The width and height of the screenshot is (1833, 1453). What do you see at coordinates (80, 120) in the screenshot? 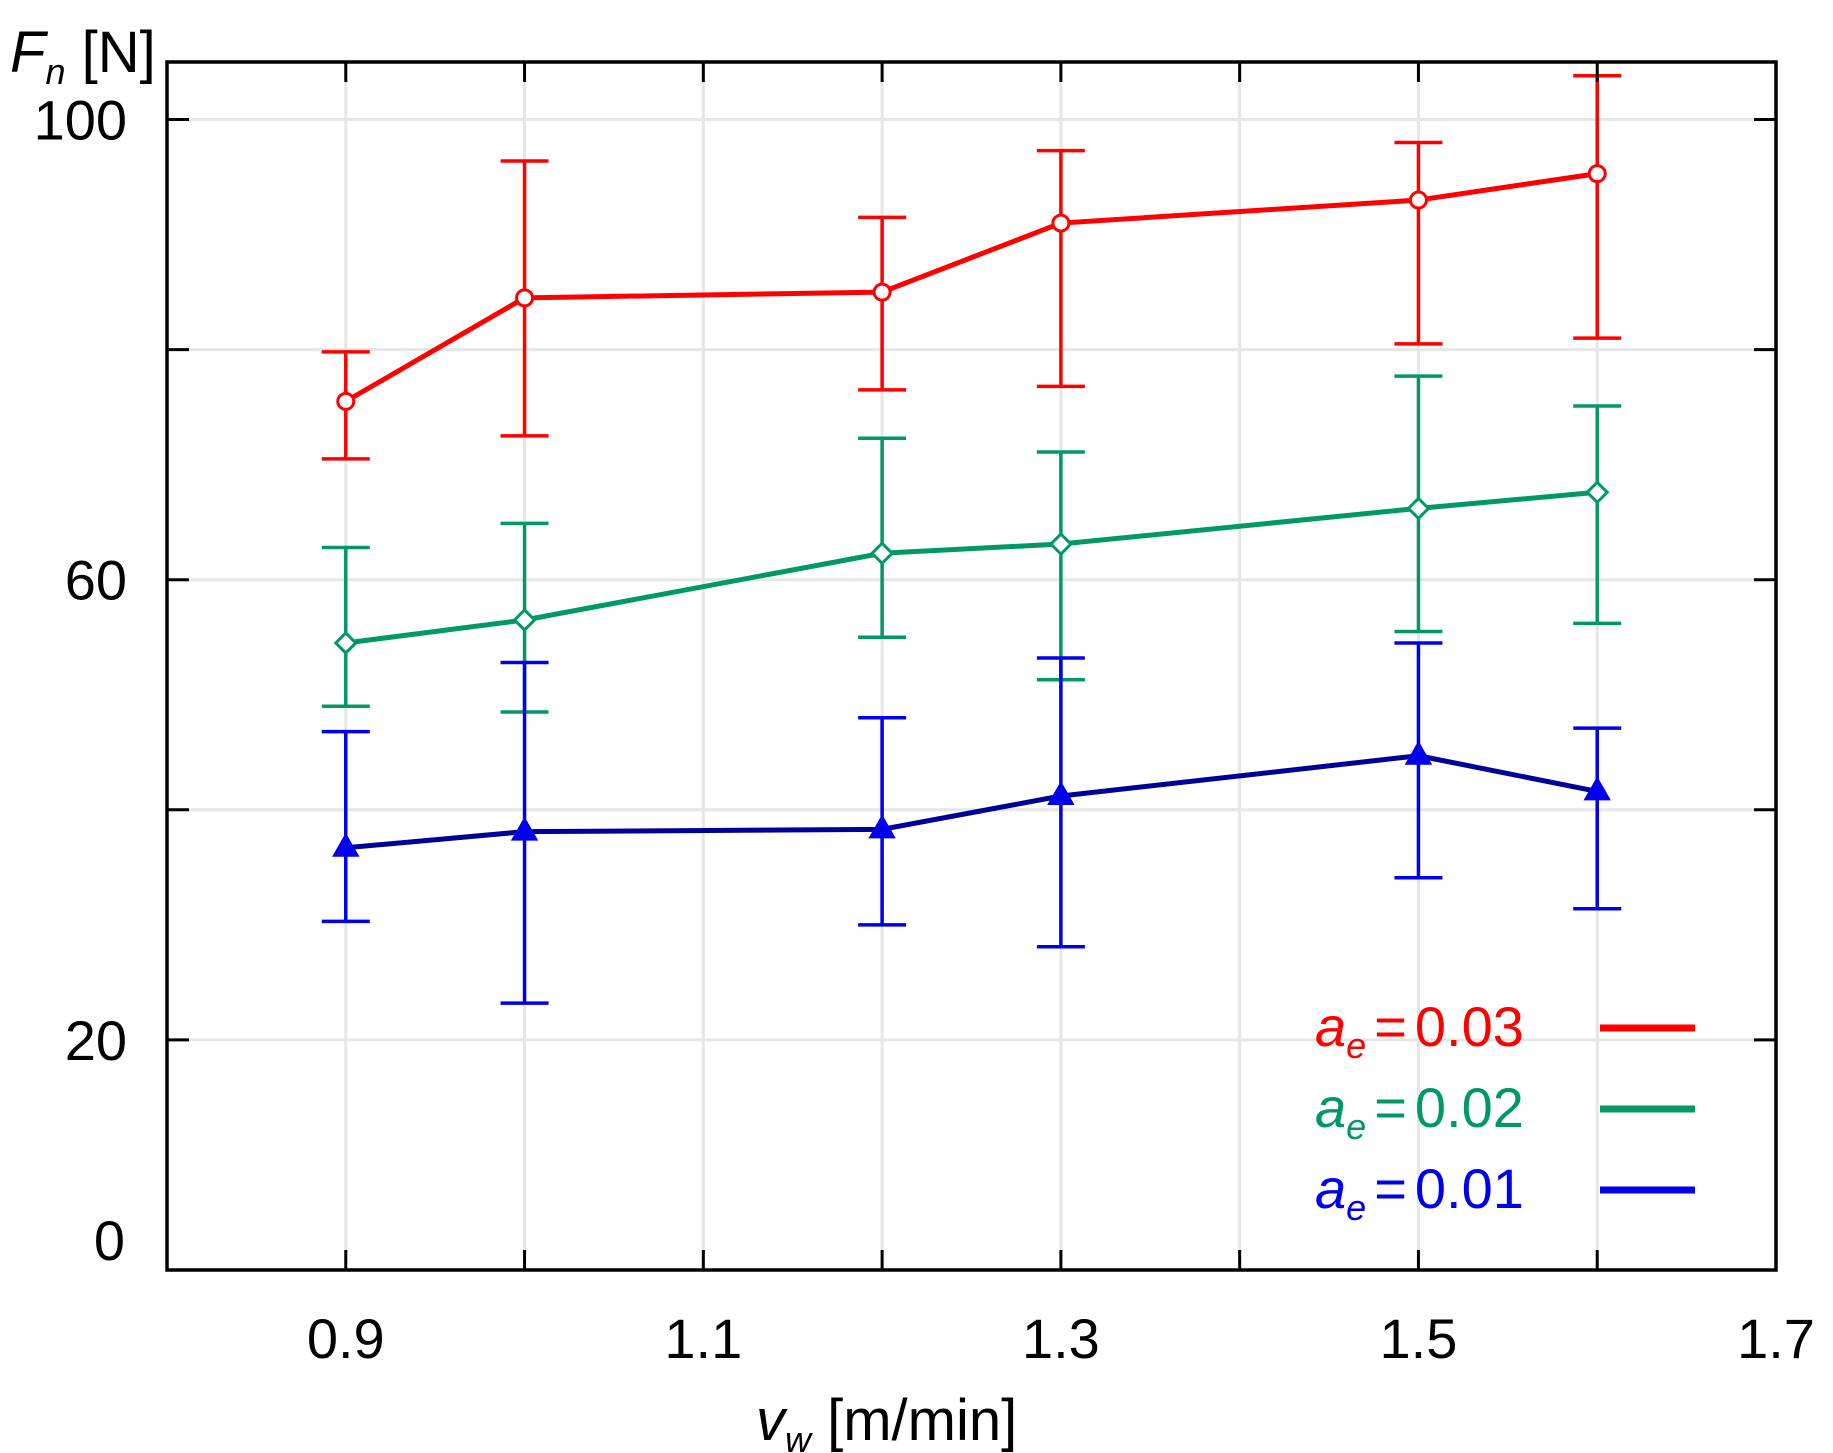
I see `y-tick-label: 100` at bounding box center [80, 120].